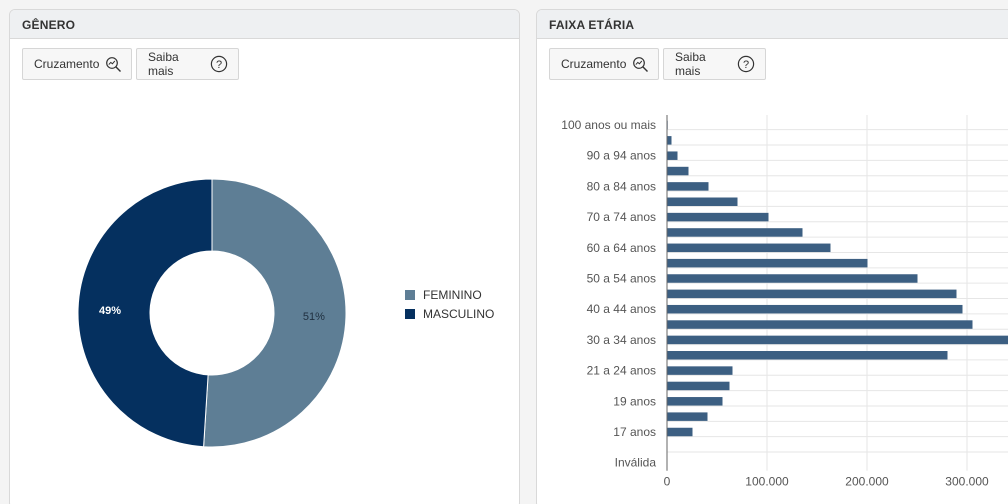 This screenshot has width=1008, height=504. I want to click on genero-saiba-mais-label: Saiba mais, so click(163, 64).